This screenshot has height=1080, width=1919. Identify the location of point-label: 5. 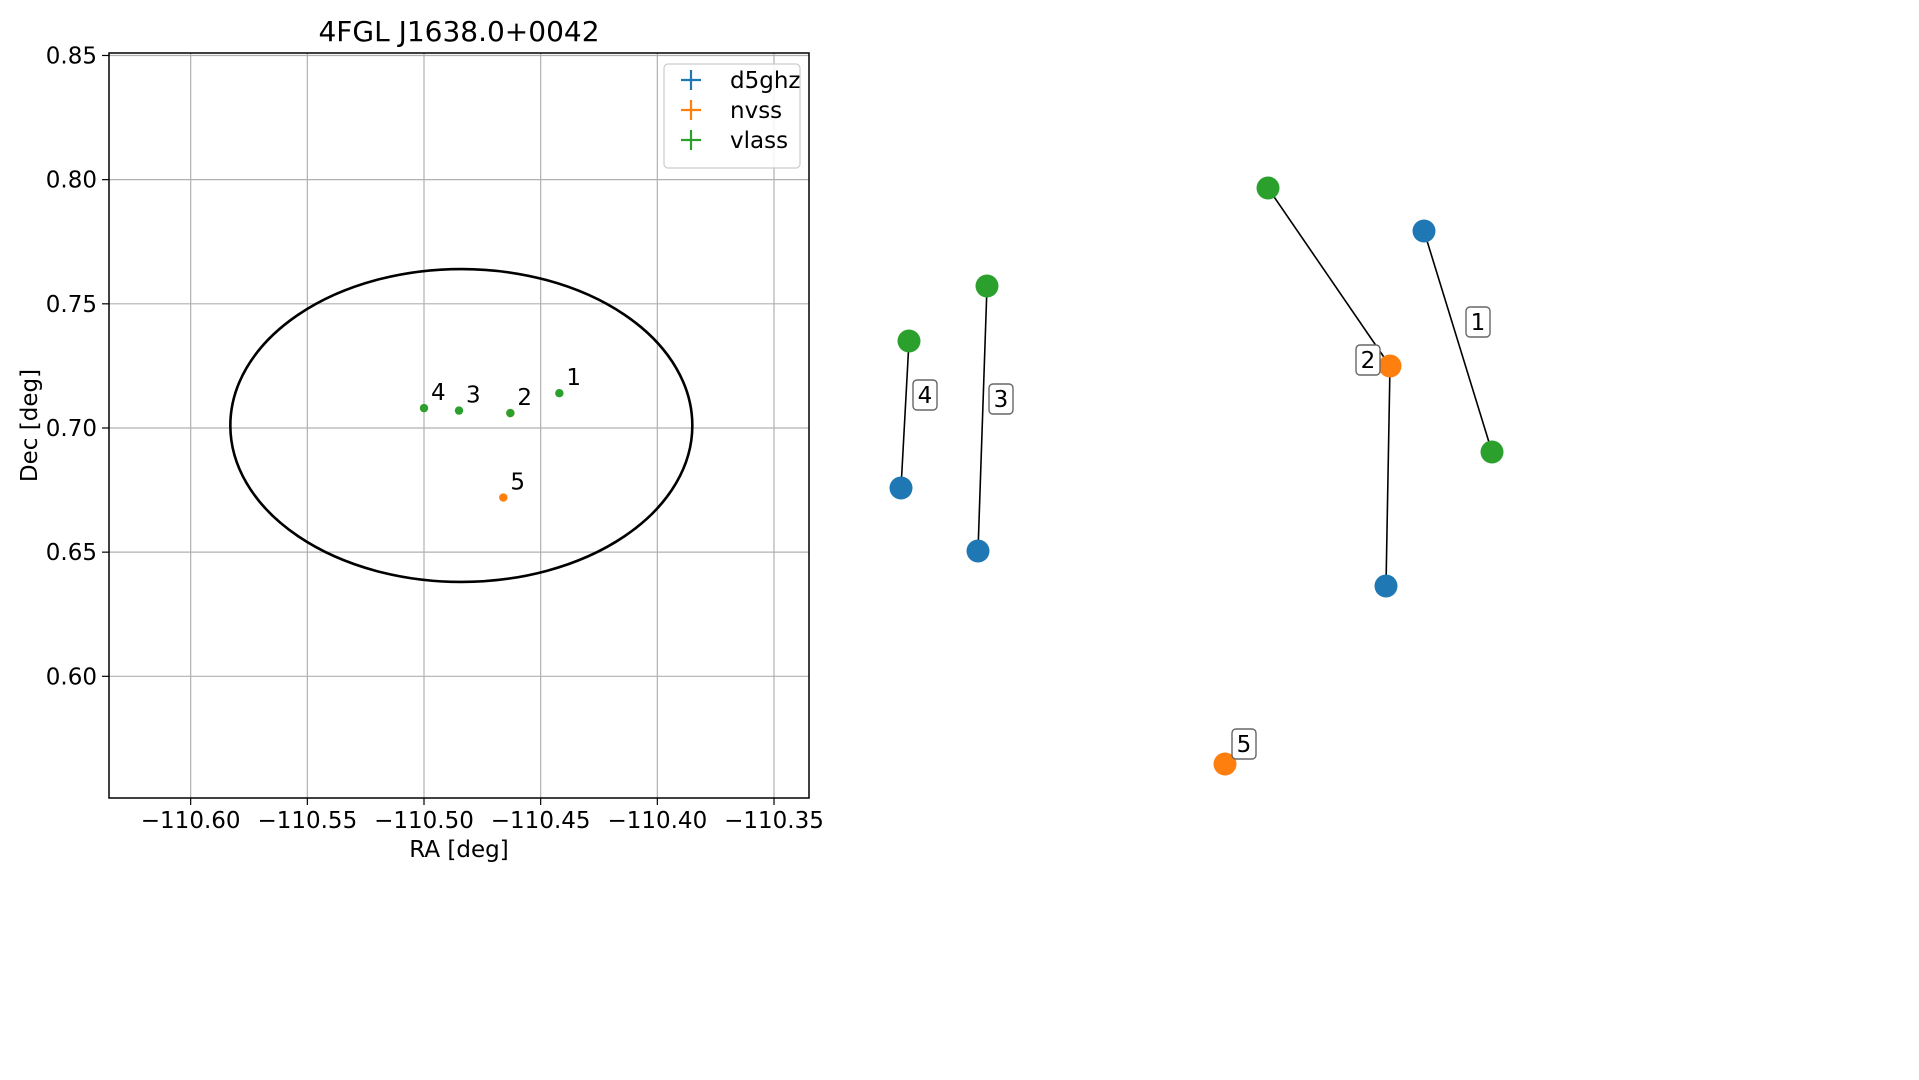
(517, 483).